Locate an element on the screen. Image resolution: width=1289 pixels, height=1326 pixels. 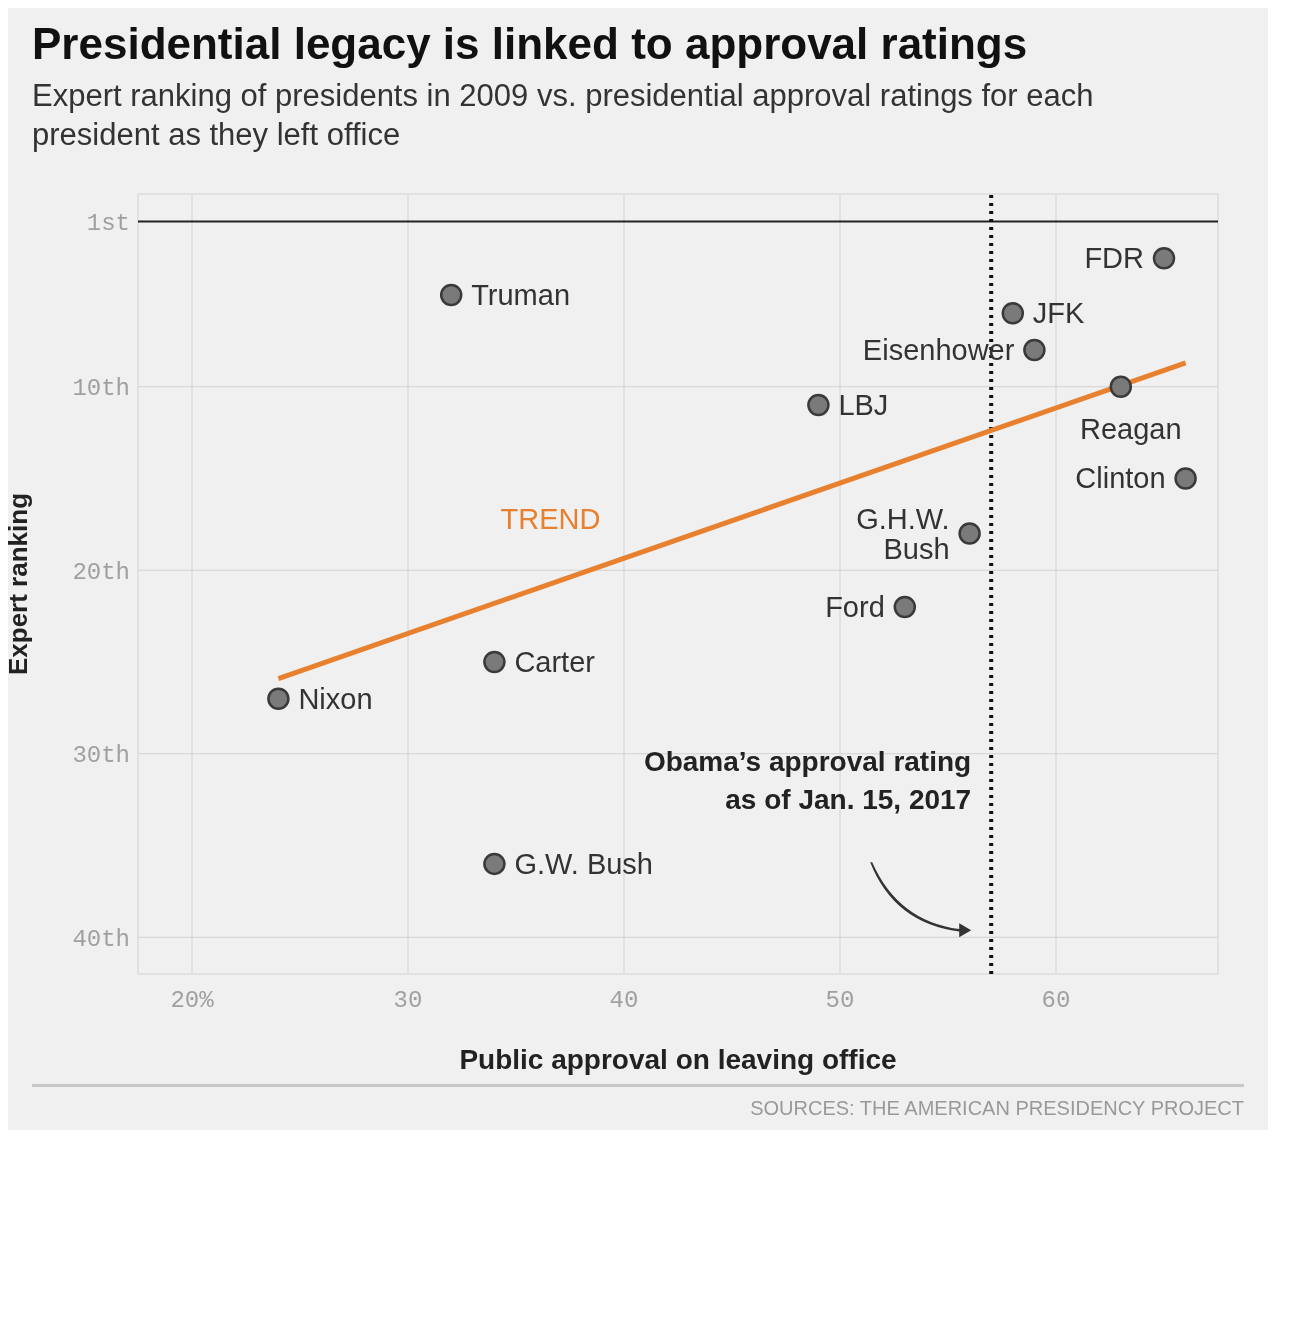
annotation: Nixon is located at coordinates (335, 699).